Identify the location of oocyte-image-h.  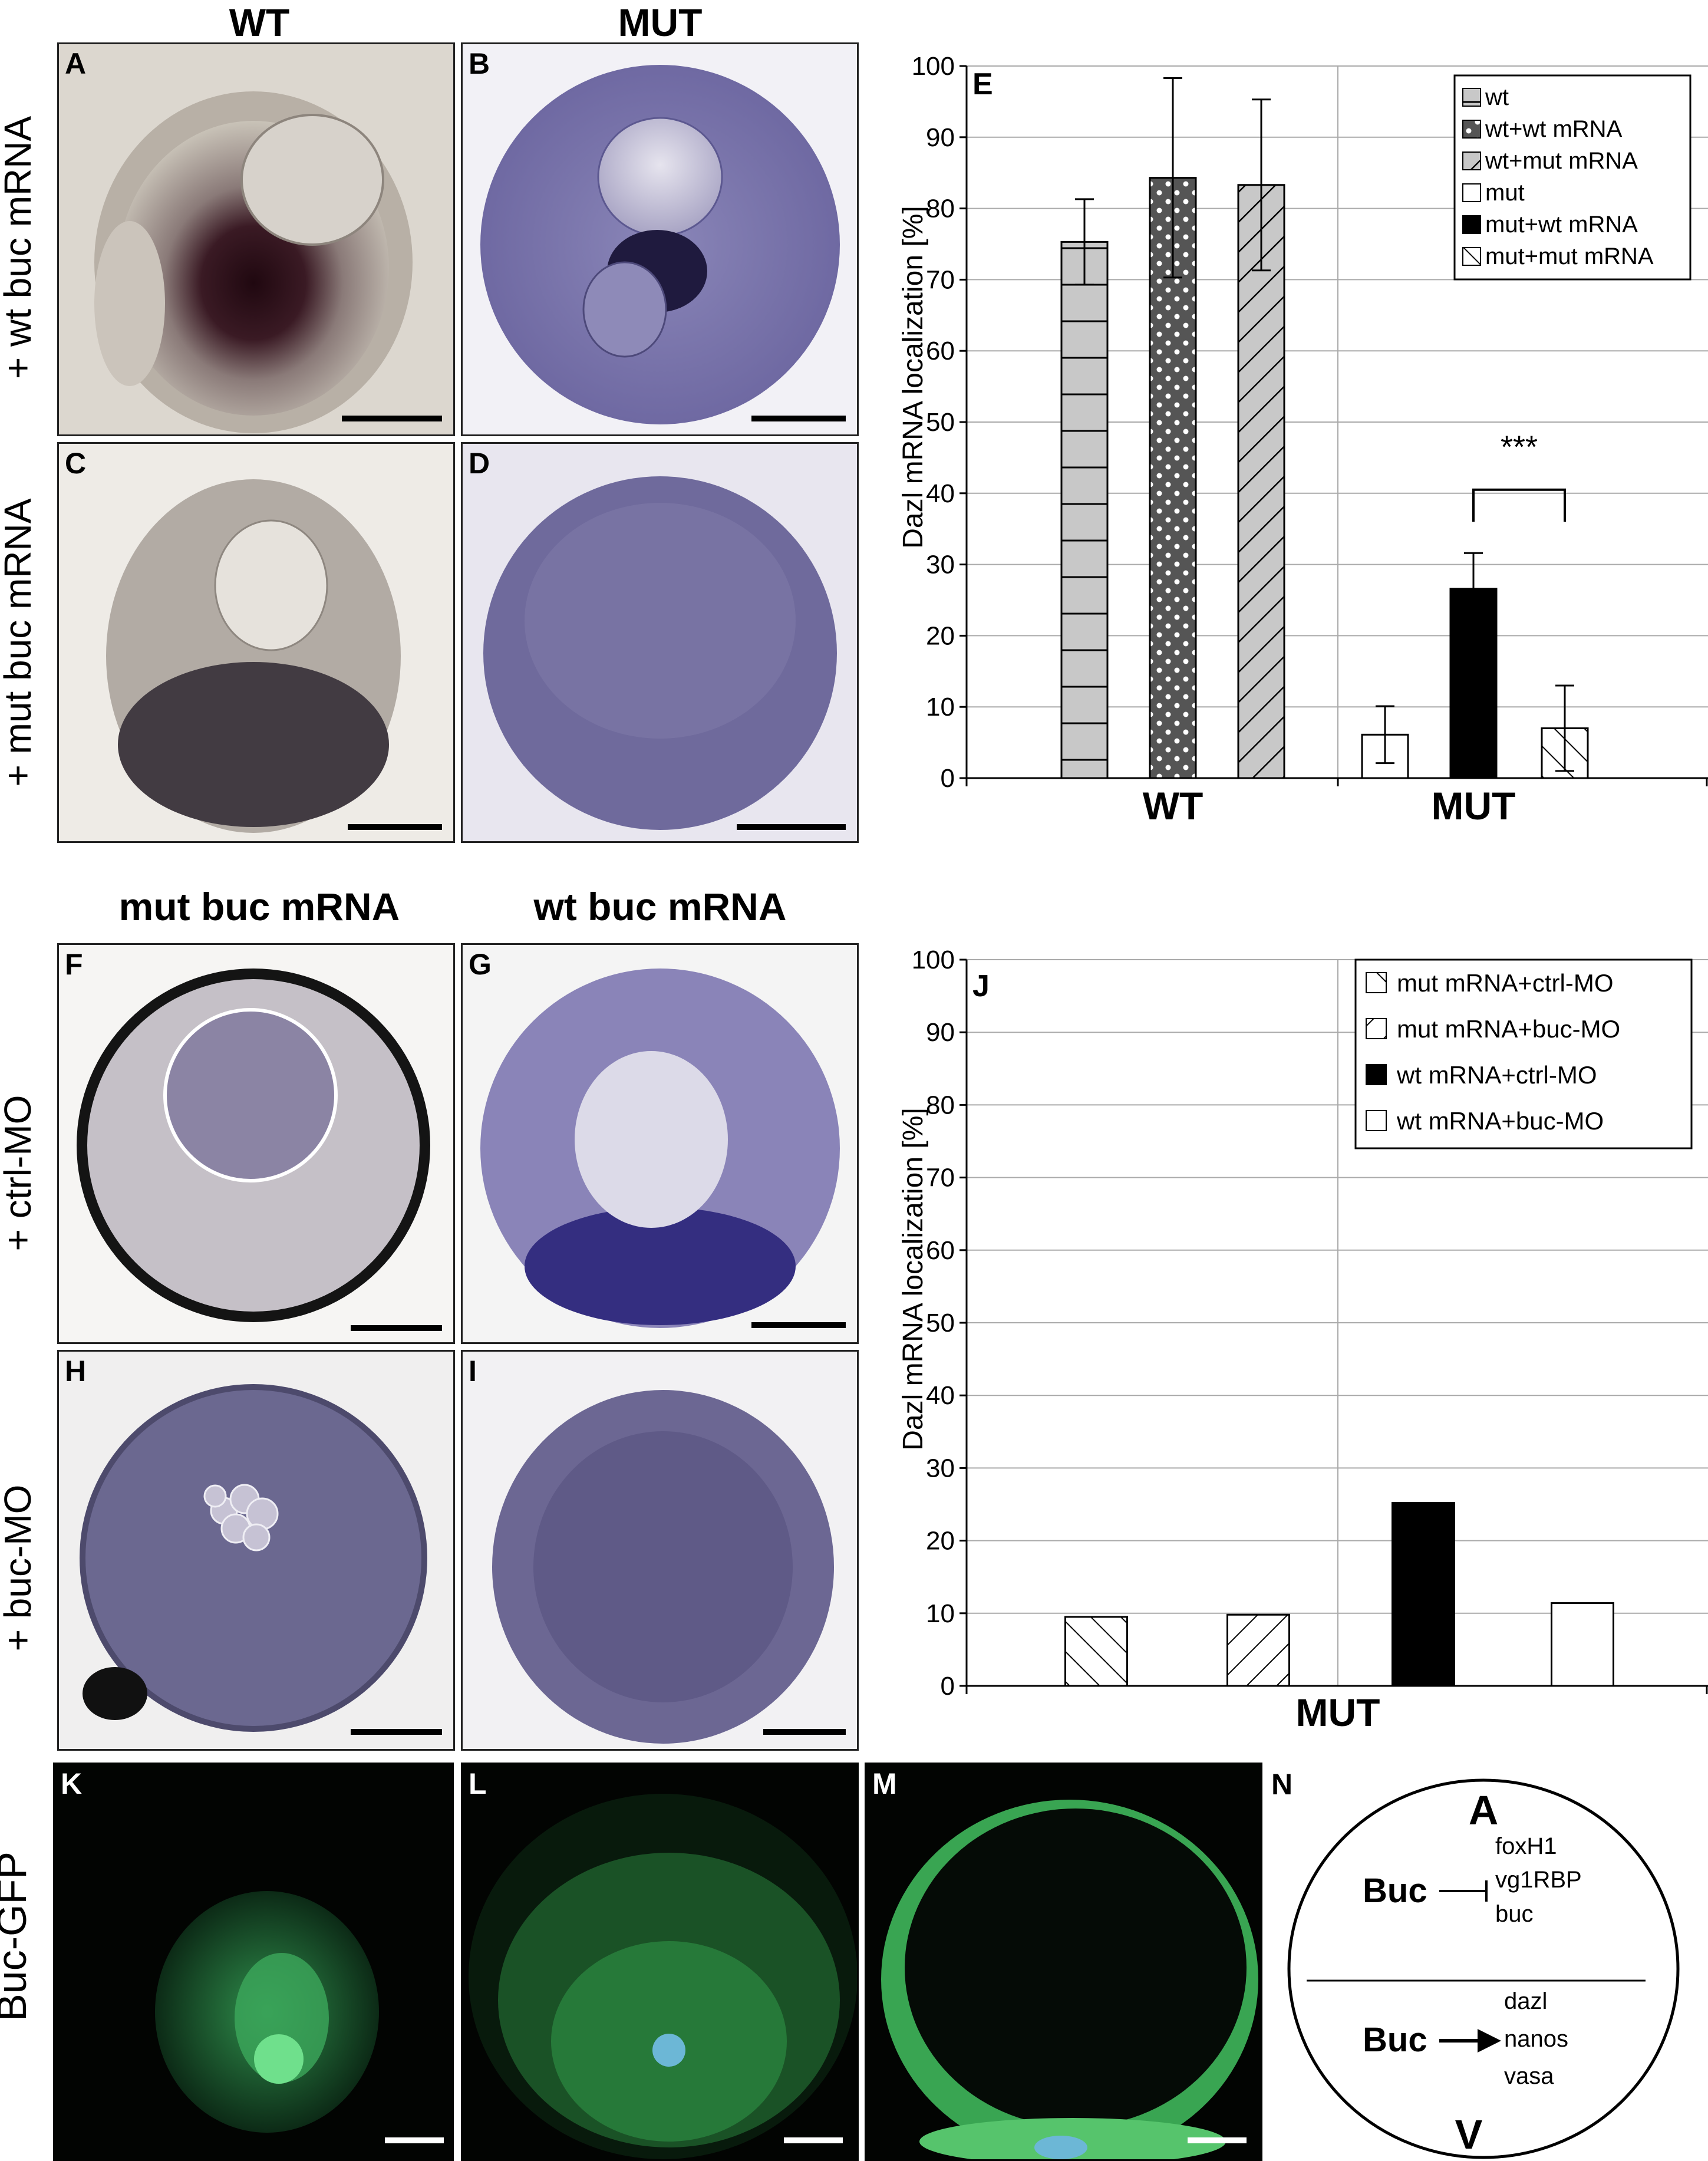
(253, 1558).